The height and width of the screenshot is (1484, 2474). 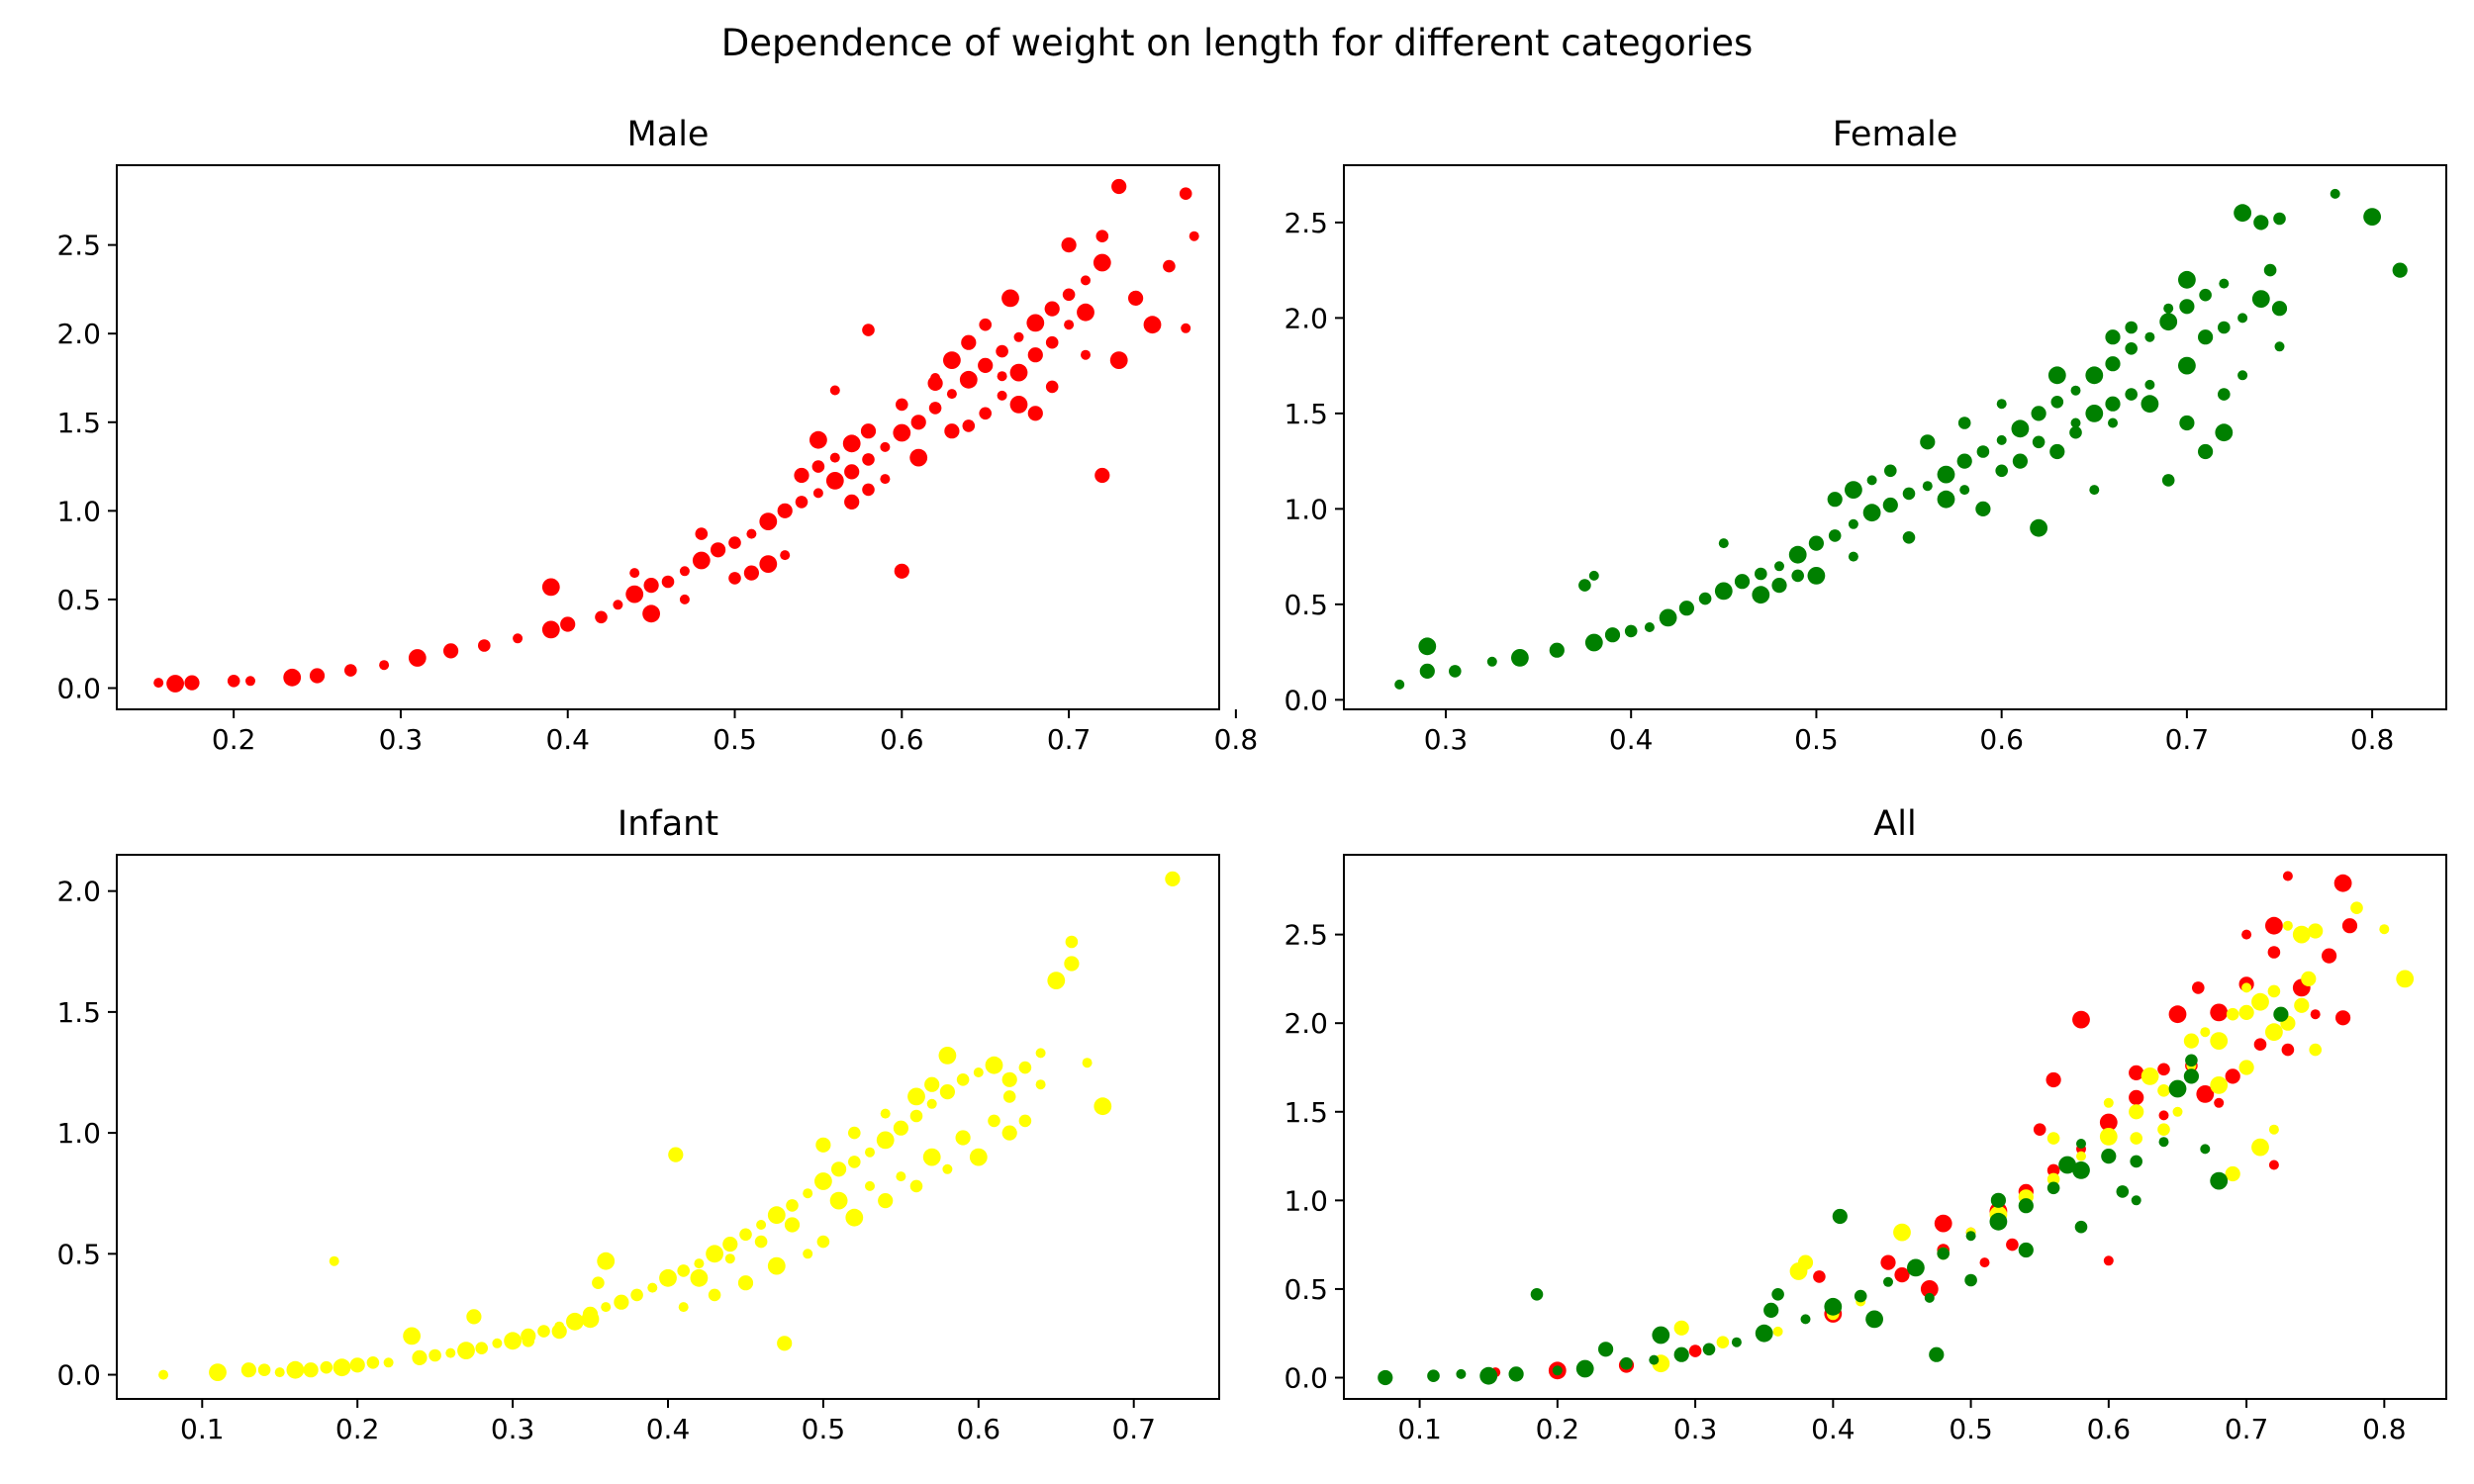 I want to click on y-tick-label: 0.0, so click(x=78, y=689).